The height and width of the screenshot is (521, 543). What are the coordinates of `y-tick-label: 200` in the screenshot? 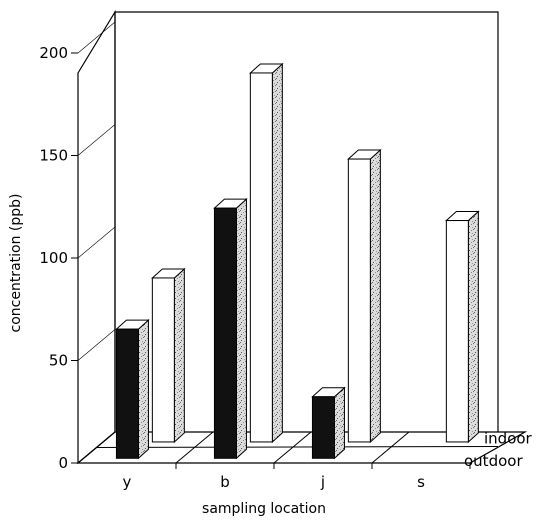 It's located at (53, 53).